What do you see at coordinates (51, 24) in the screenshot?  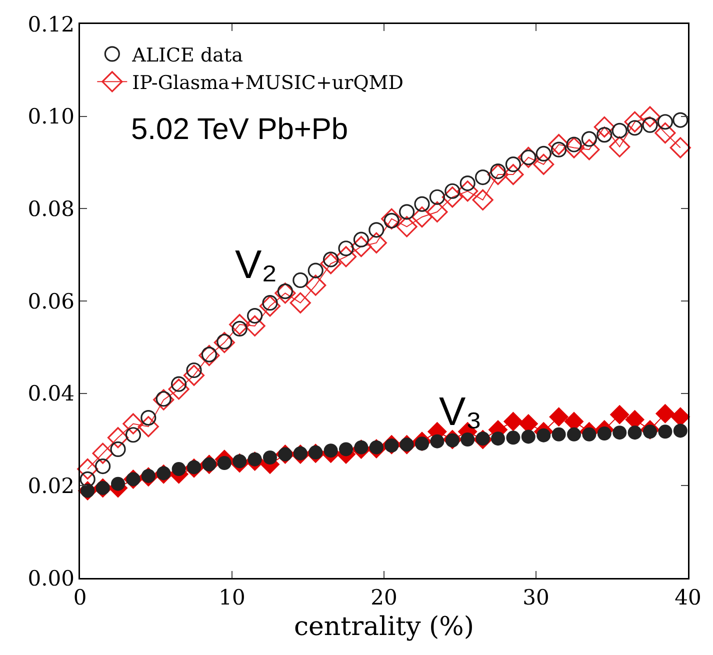 I see `y-tick-label: 0.12` at bounding box center [51, 24].